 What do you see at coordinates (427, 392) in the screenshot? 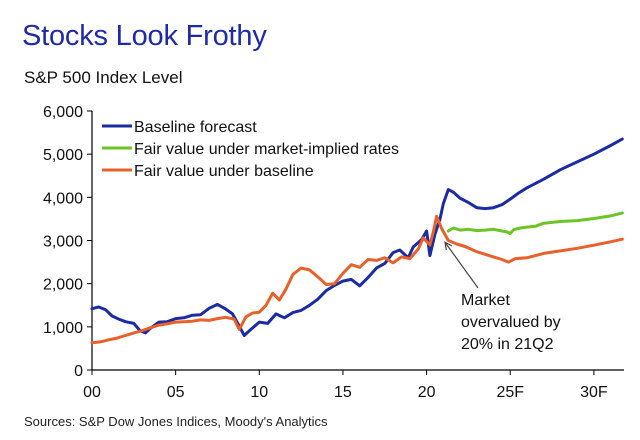
I see `x-tick-label: 20` at bounding box center [427, 392].